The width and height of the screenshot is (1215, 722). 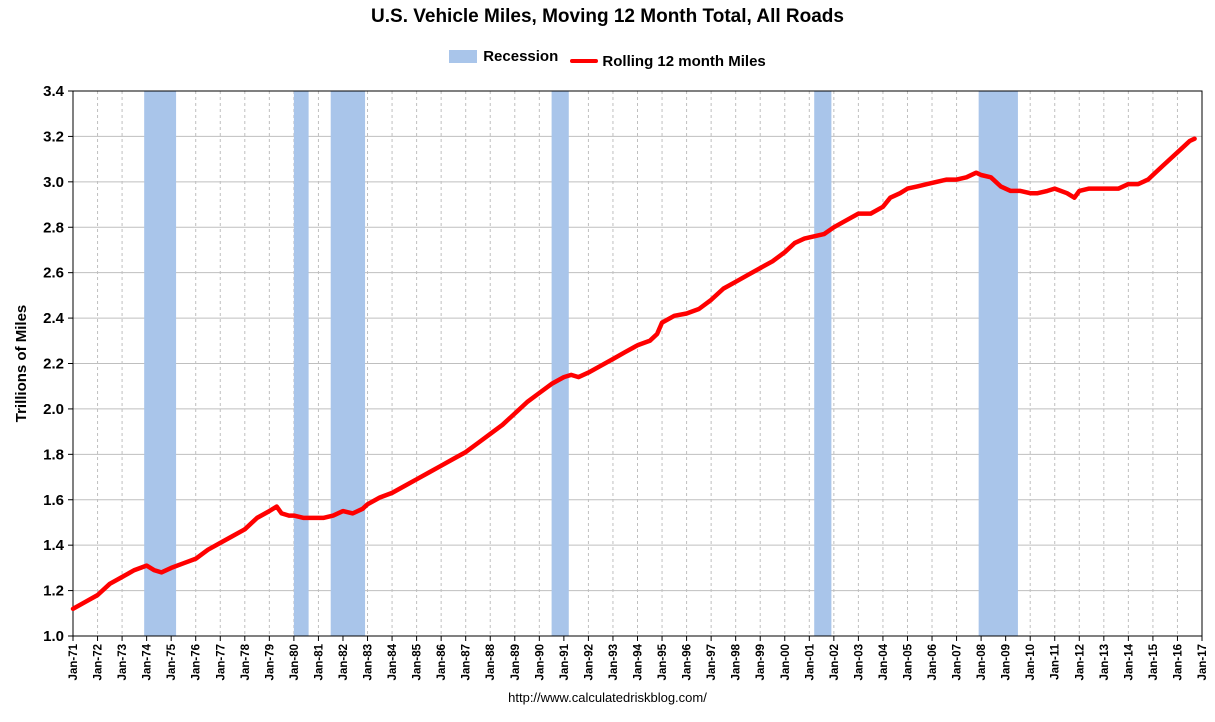 I want to click on x-tick-label: Jan-10, so click(x=1031, y=662).